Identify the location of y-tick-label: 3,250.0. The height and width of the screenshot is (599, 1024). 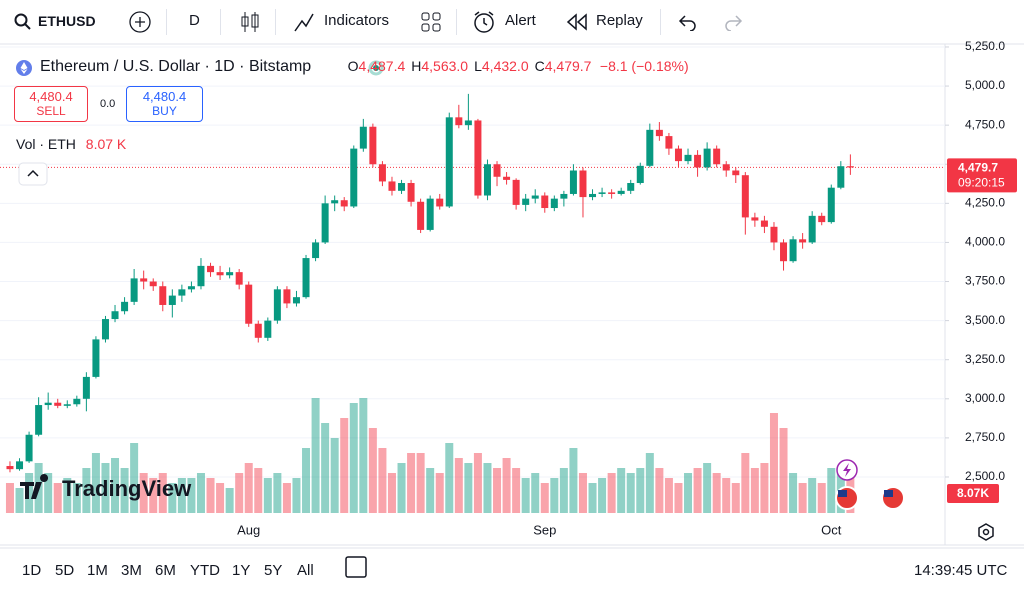
(985, 359).